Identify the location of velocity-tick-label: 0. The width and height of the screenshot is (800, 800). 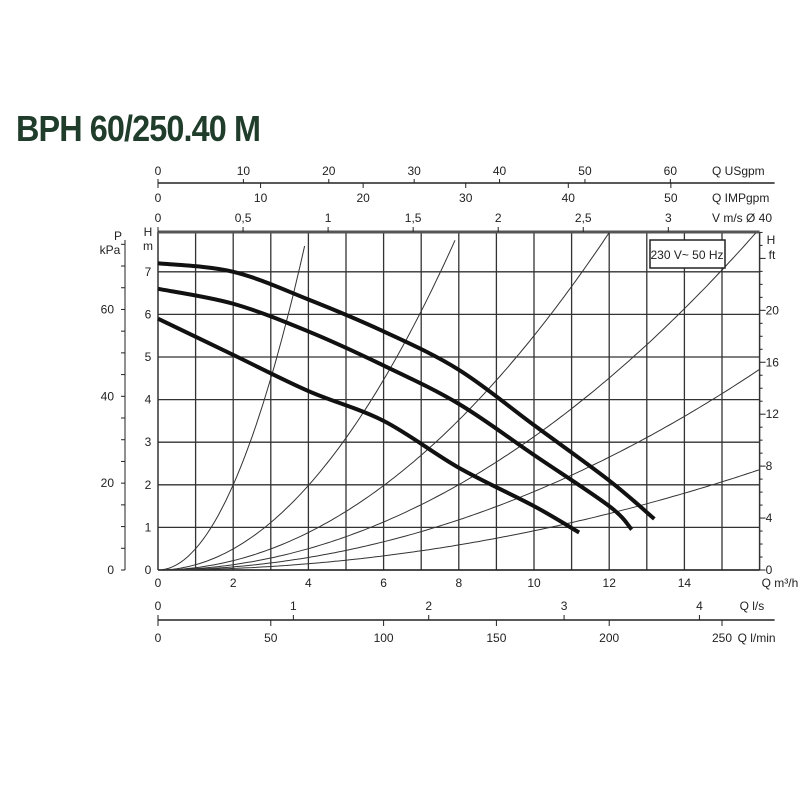
(158, 218).